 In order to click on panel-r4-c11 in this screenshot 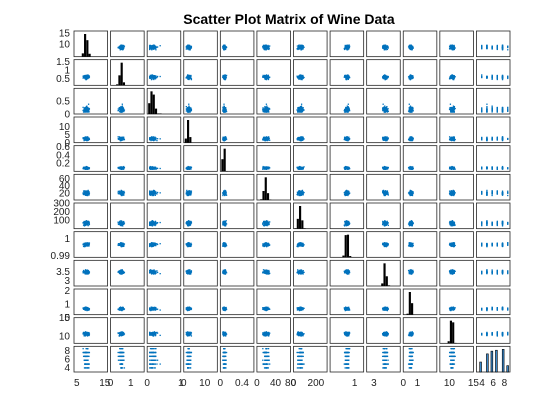, I will do `click(456, 130)`.